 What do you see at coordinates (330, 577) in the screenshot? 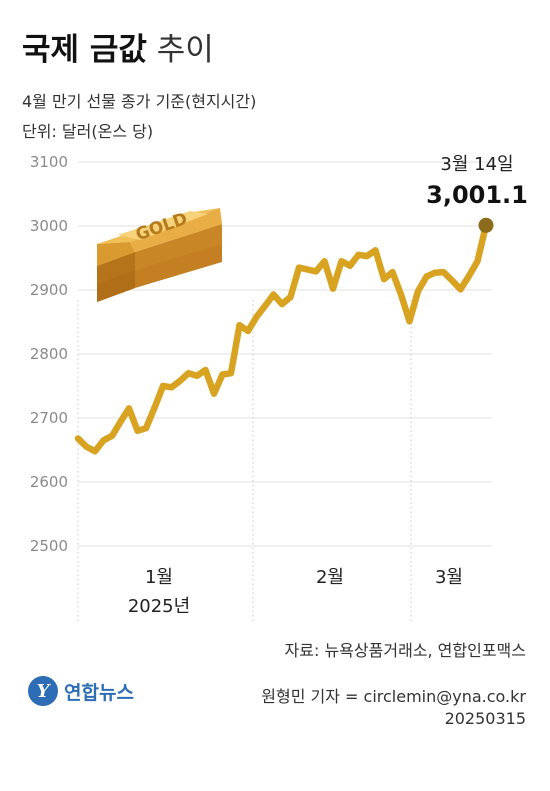
I see `x-label-february: 2월` at bounding box center [330, 577].